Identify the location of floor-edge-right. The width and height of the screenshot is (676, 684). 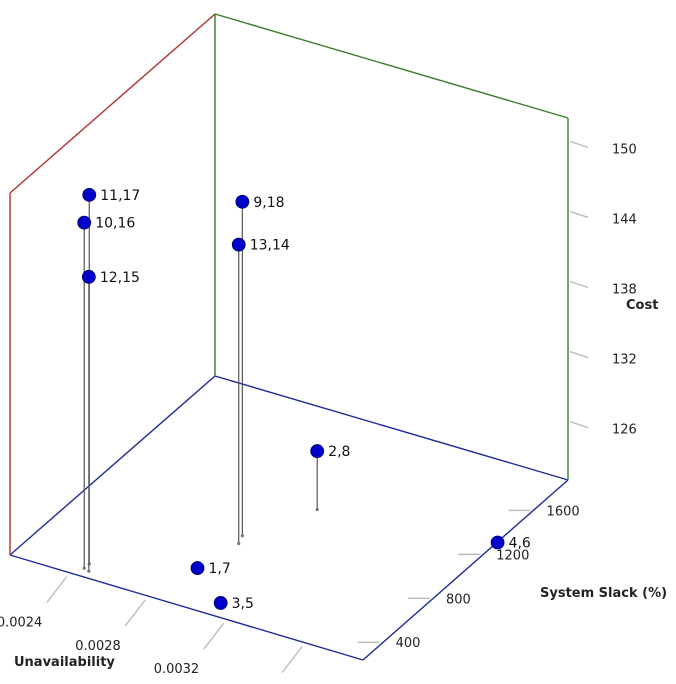
(465, 570).